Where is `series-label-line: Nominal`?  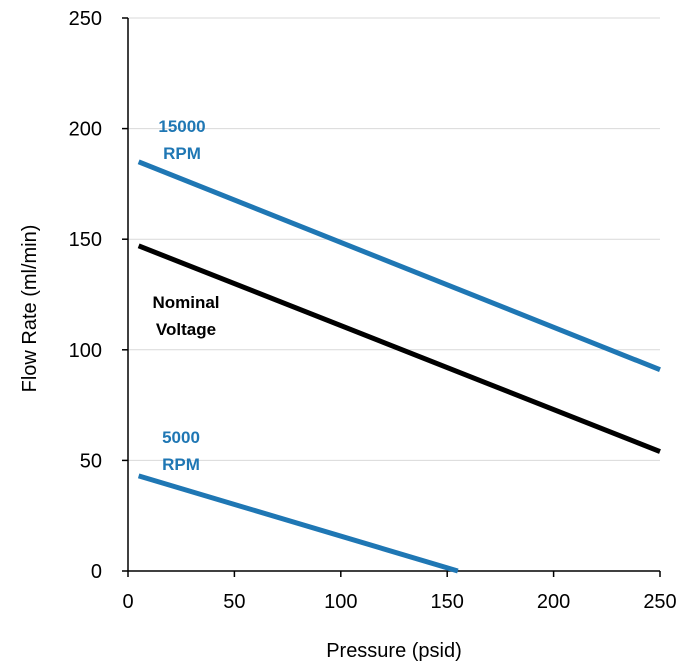 series-label-line: Nominal is located at coordinates (185, 302).